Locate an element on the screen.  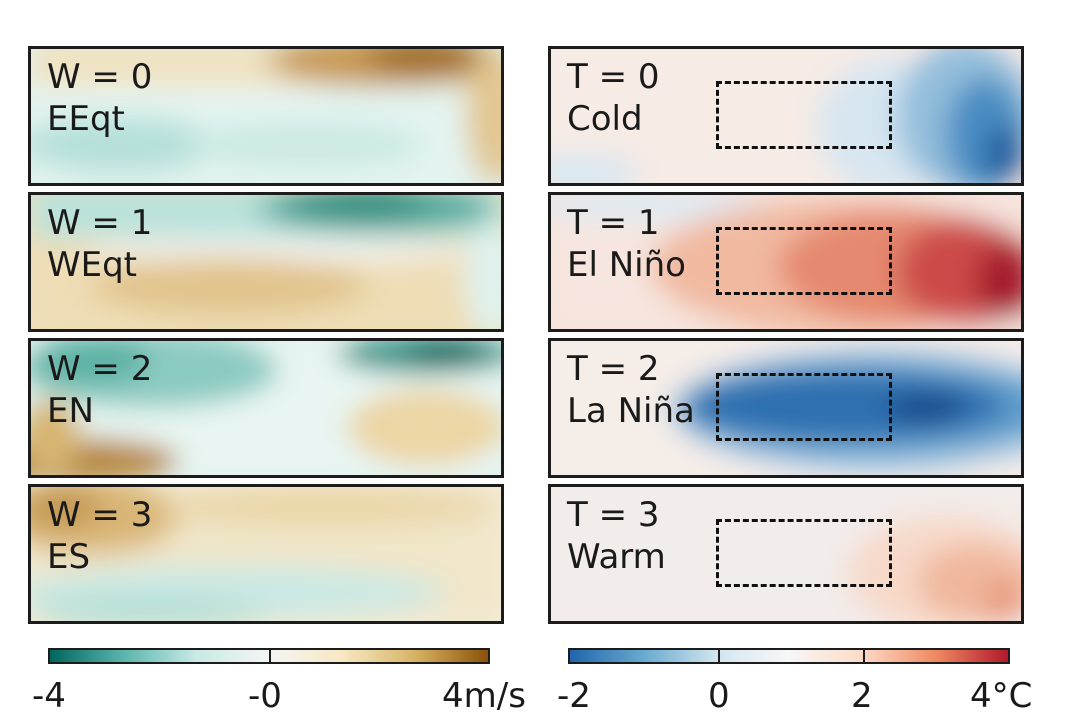
temp-panel-1: T = 1 El Niño is located at coordinates (786, 262).